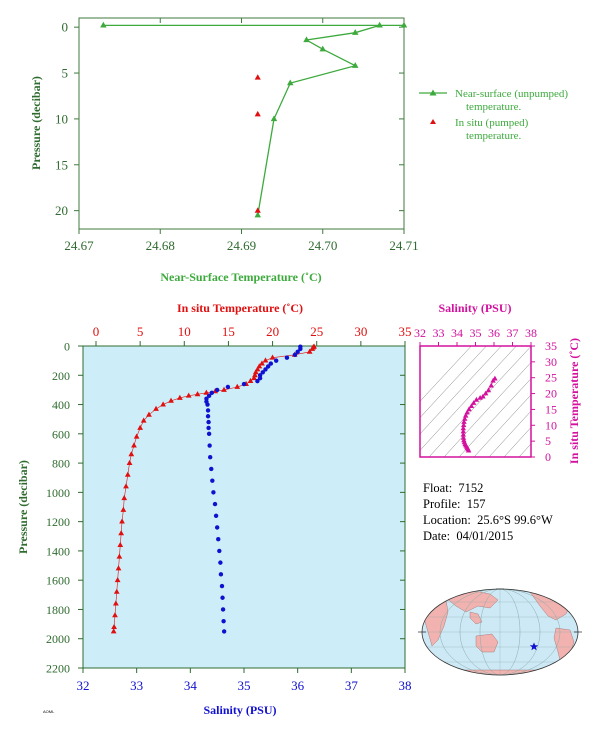 This screenshot has width=601, height=732. I want to click on location-map, so click(500, 632).